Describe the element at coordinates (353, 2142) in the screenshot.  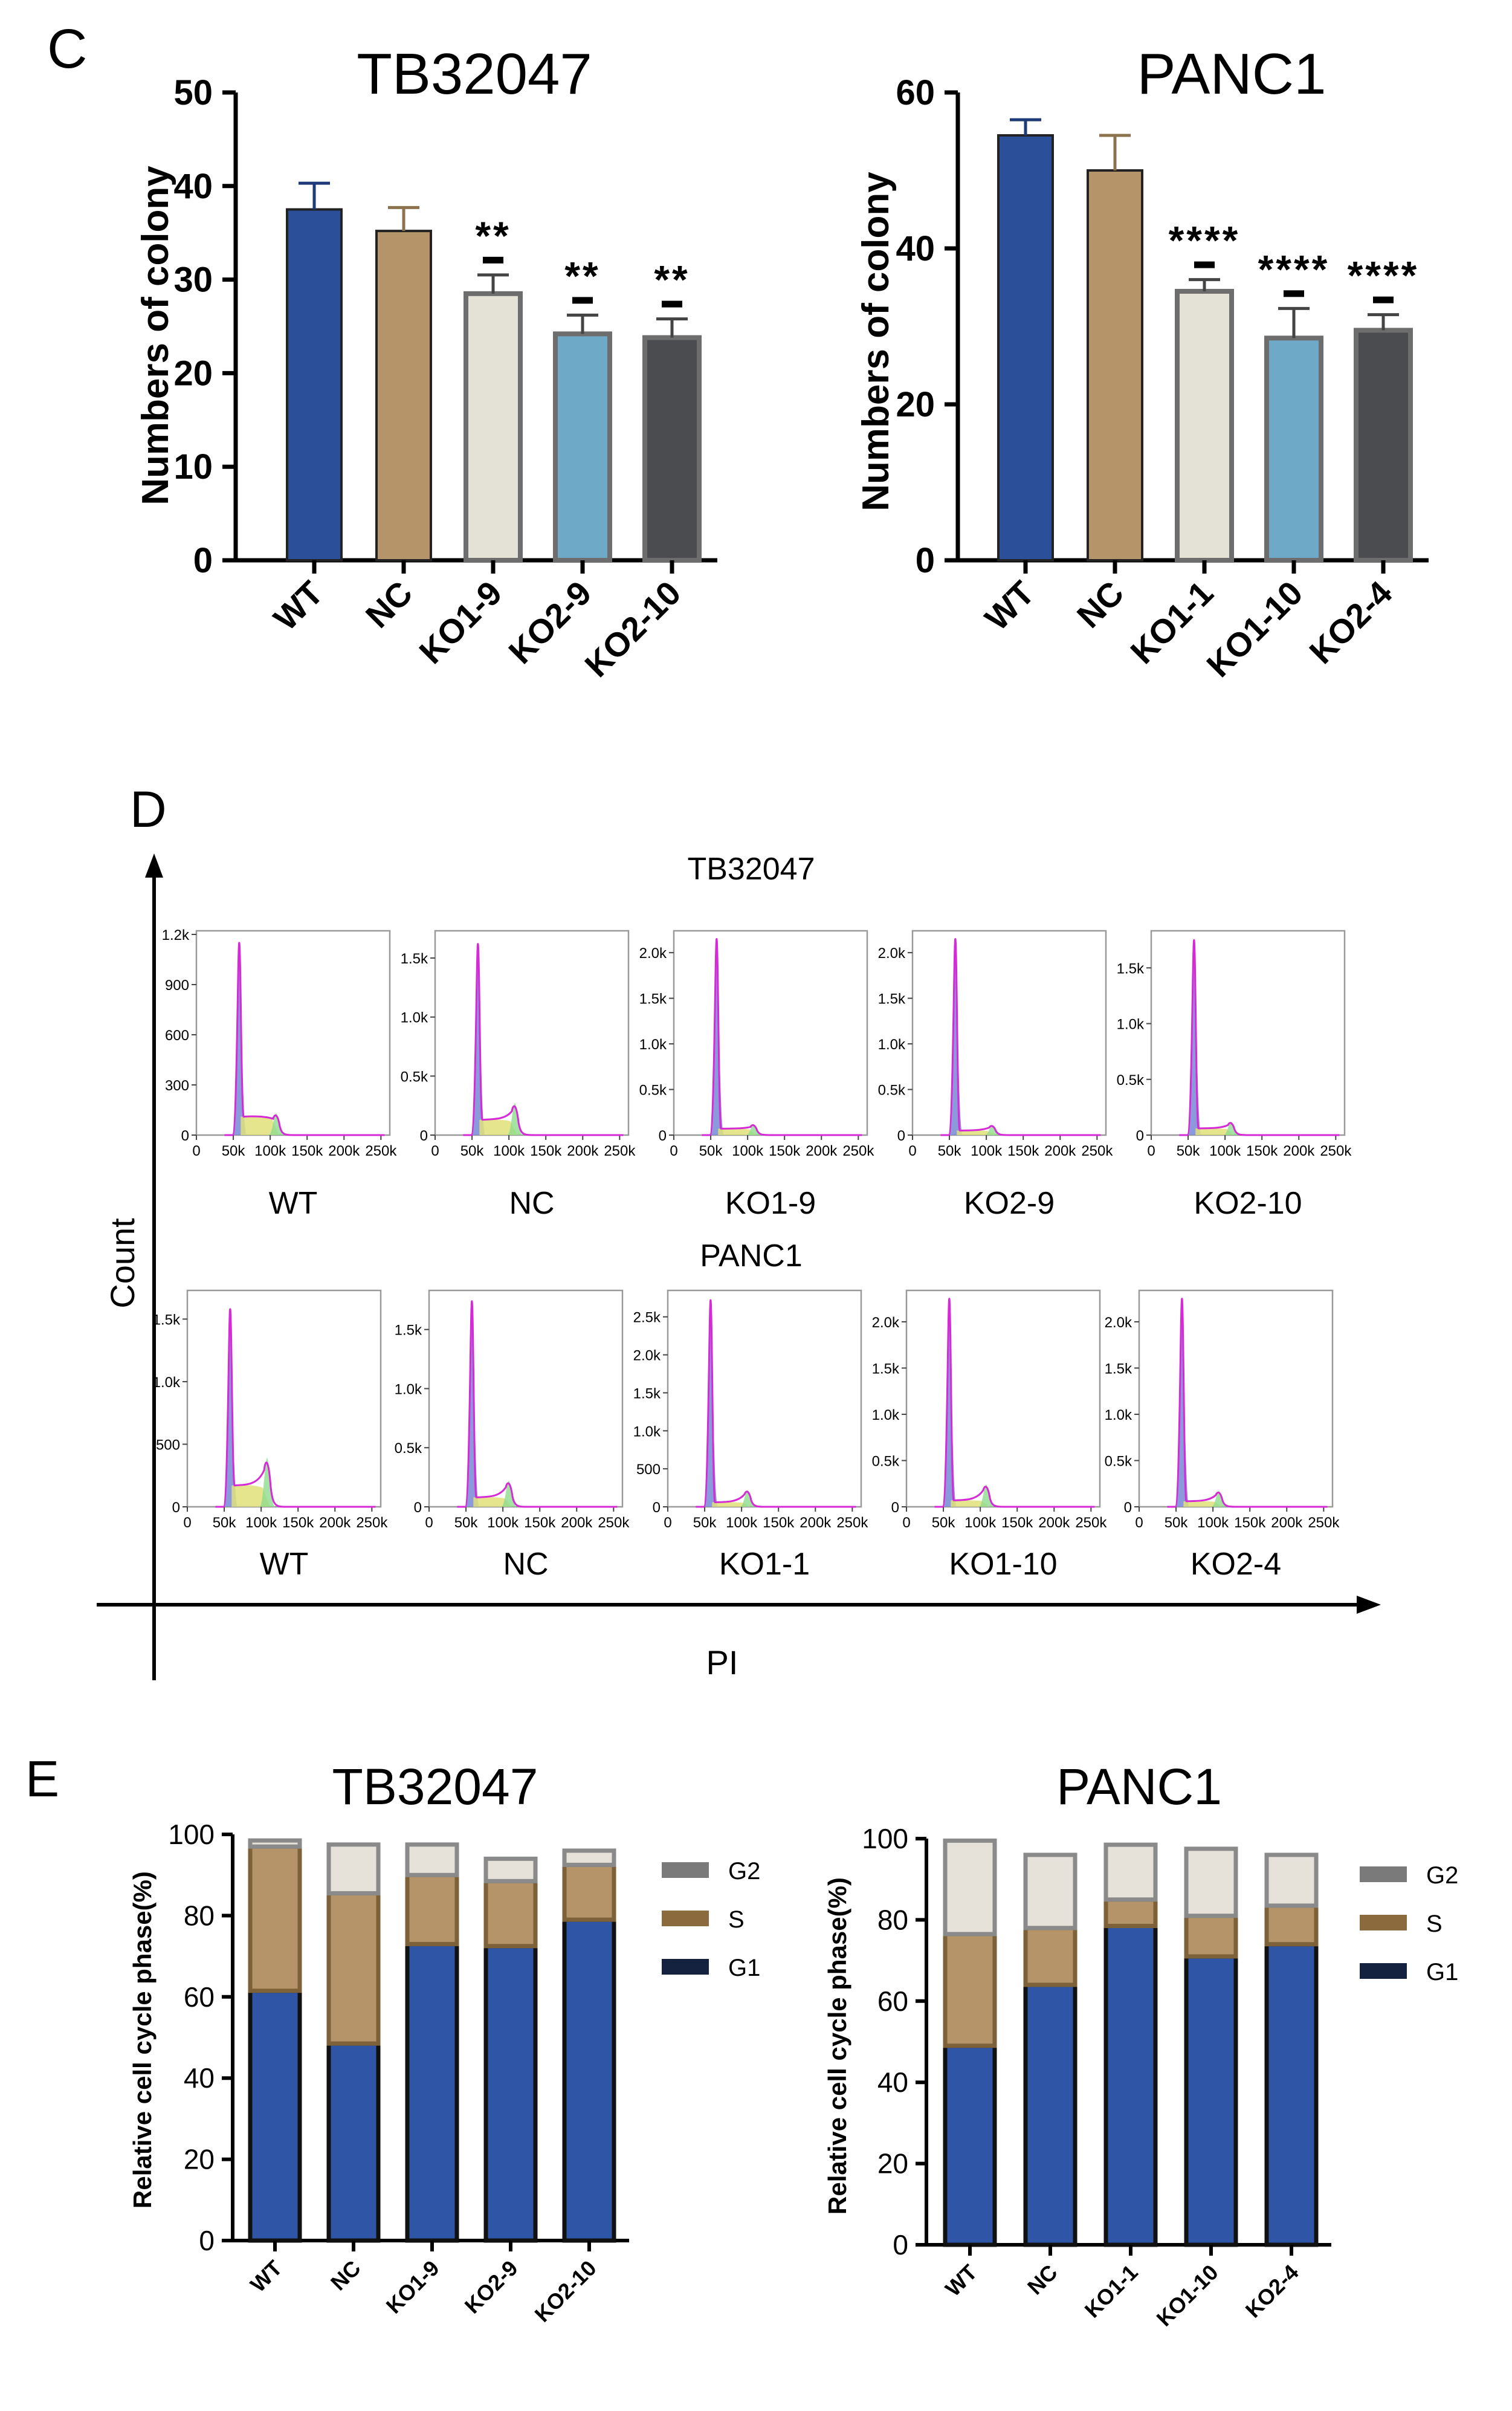
I see `segment-G1-NC` at that location.